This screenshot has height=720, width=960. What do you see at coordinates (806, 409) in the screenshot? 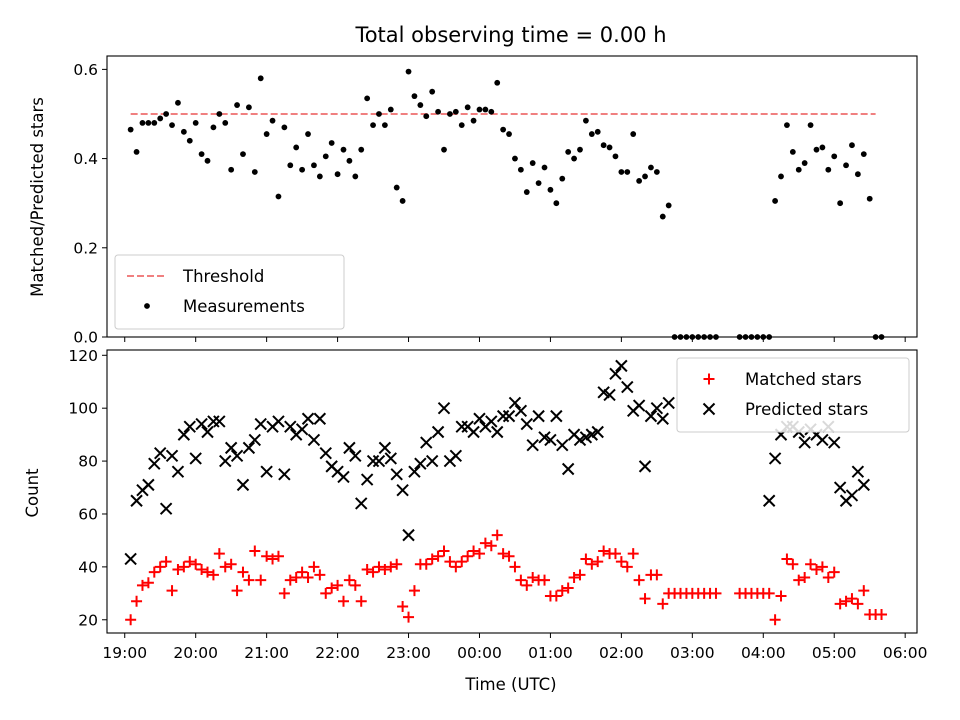
I see `legend-label: Predicted stars` at bounding box center [806, 409].